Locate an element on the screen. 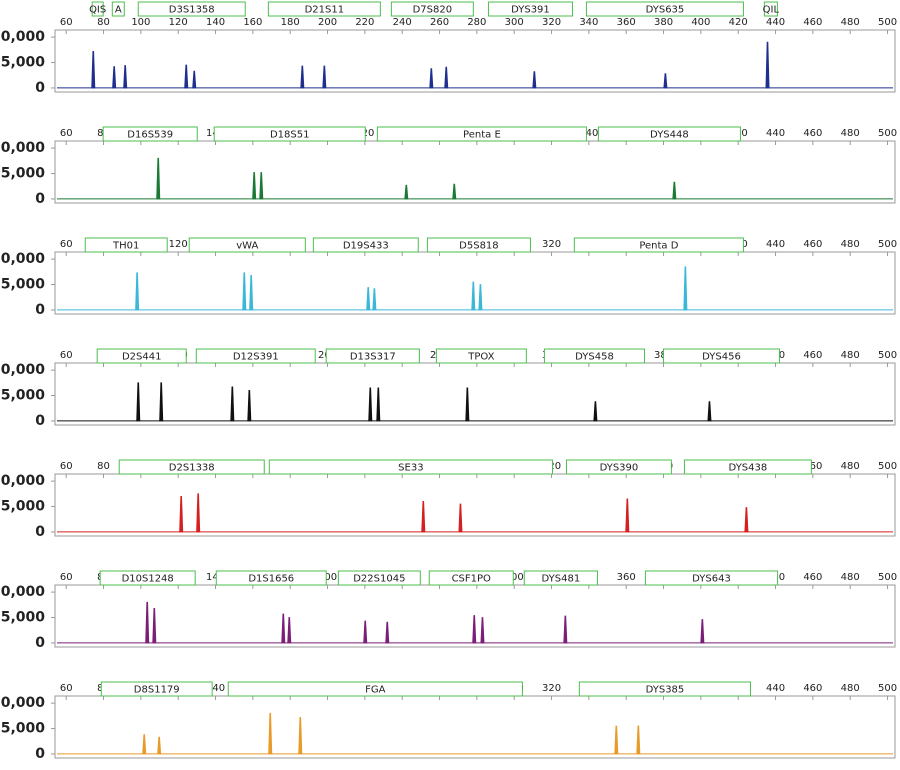 This screenshot has height=770, width=900. x-tick-label: 340 is located at coordinates (588, 133).